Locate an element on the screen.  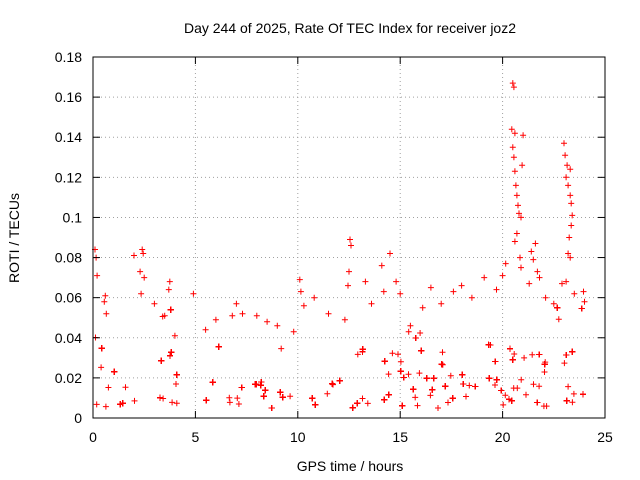
x-tick-label: 20 is located at coordinates (503, 437).